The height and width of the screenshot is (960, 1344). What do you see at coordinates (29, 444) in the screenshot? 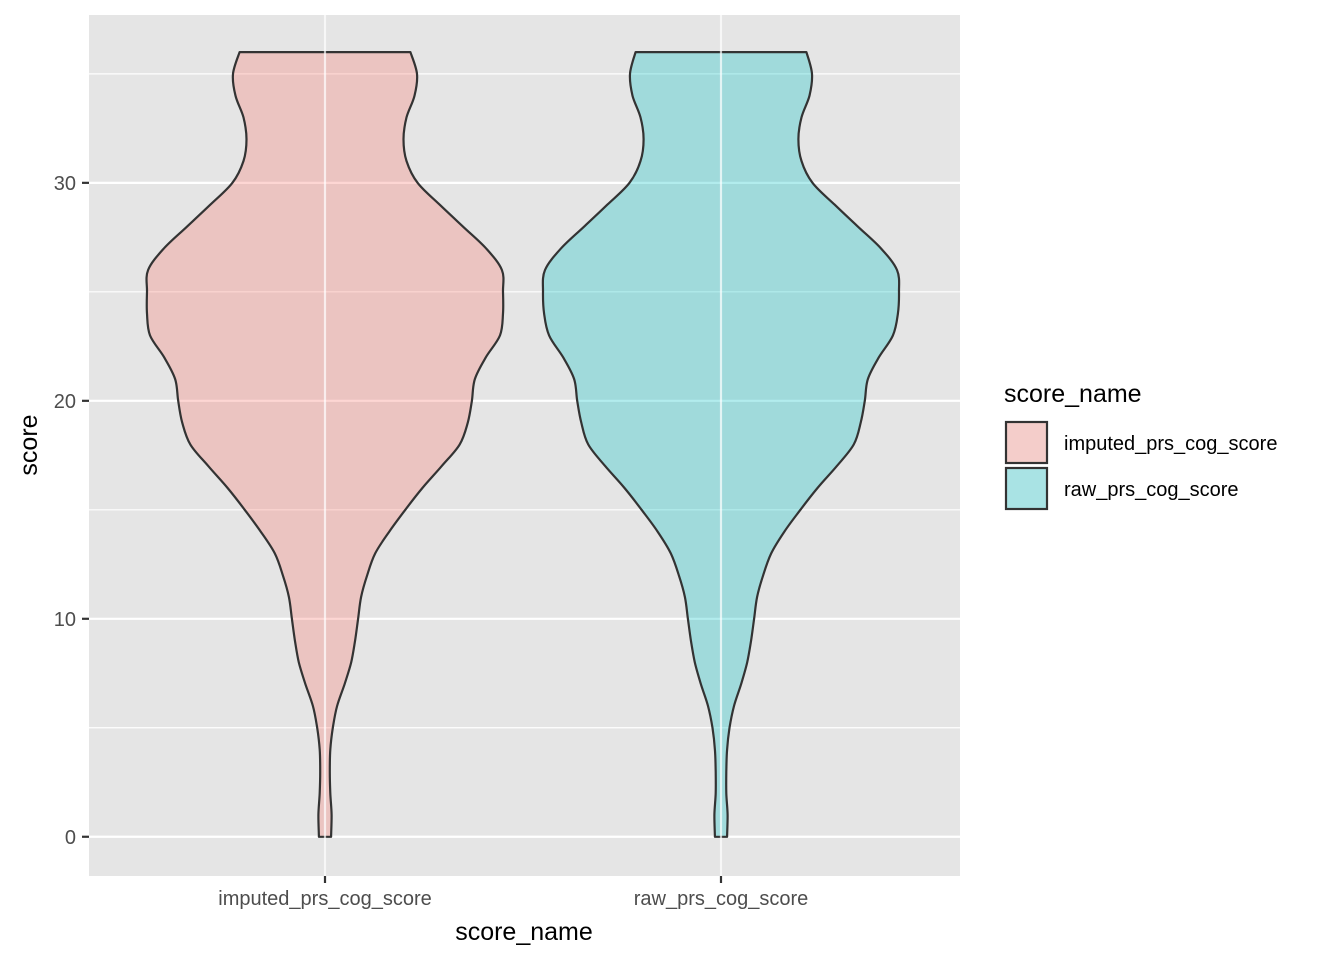
I see `y-axis-title: score` at bounding box center [29, 444].